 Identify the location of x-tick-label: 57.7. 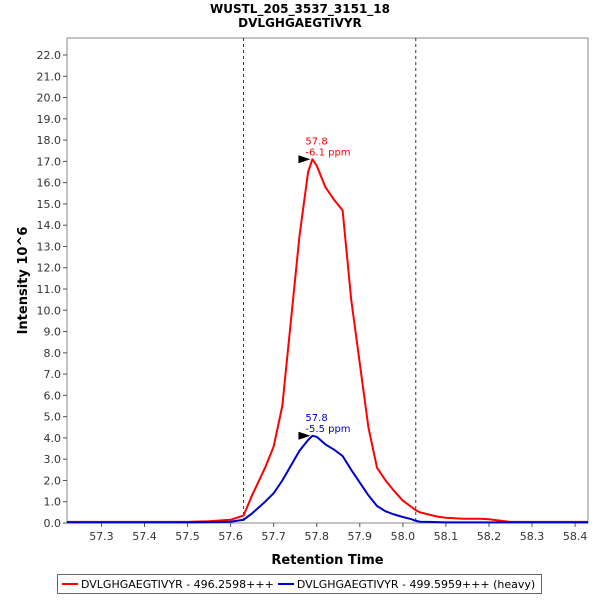
(273, 536).